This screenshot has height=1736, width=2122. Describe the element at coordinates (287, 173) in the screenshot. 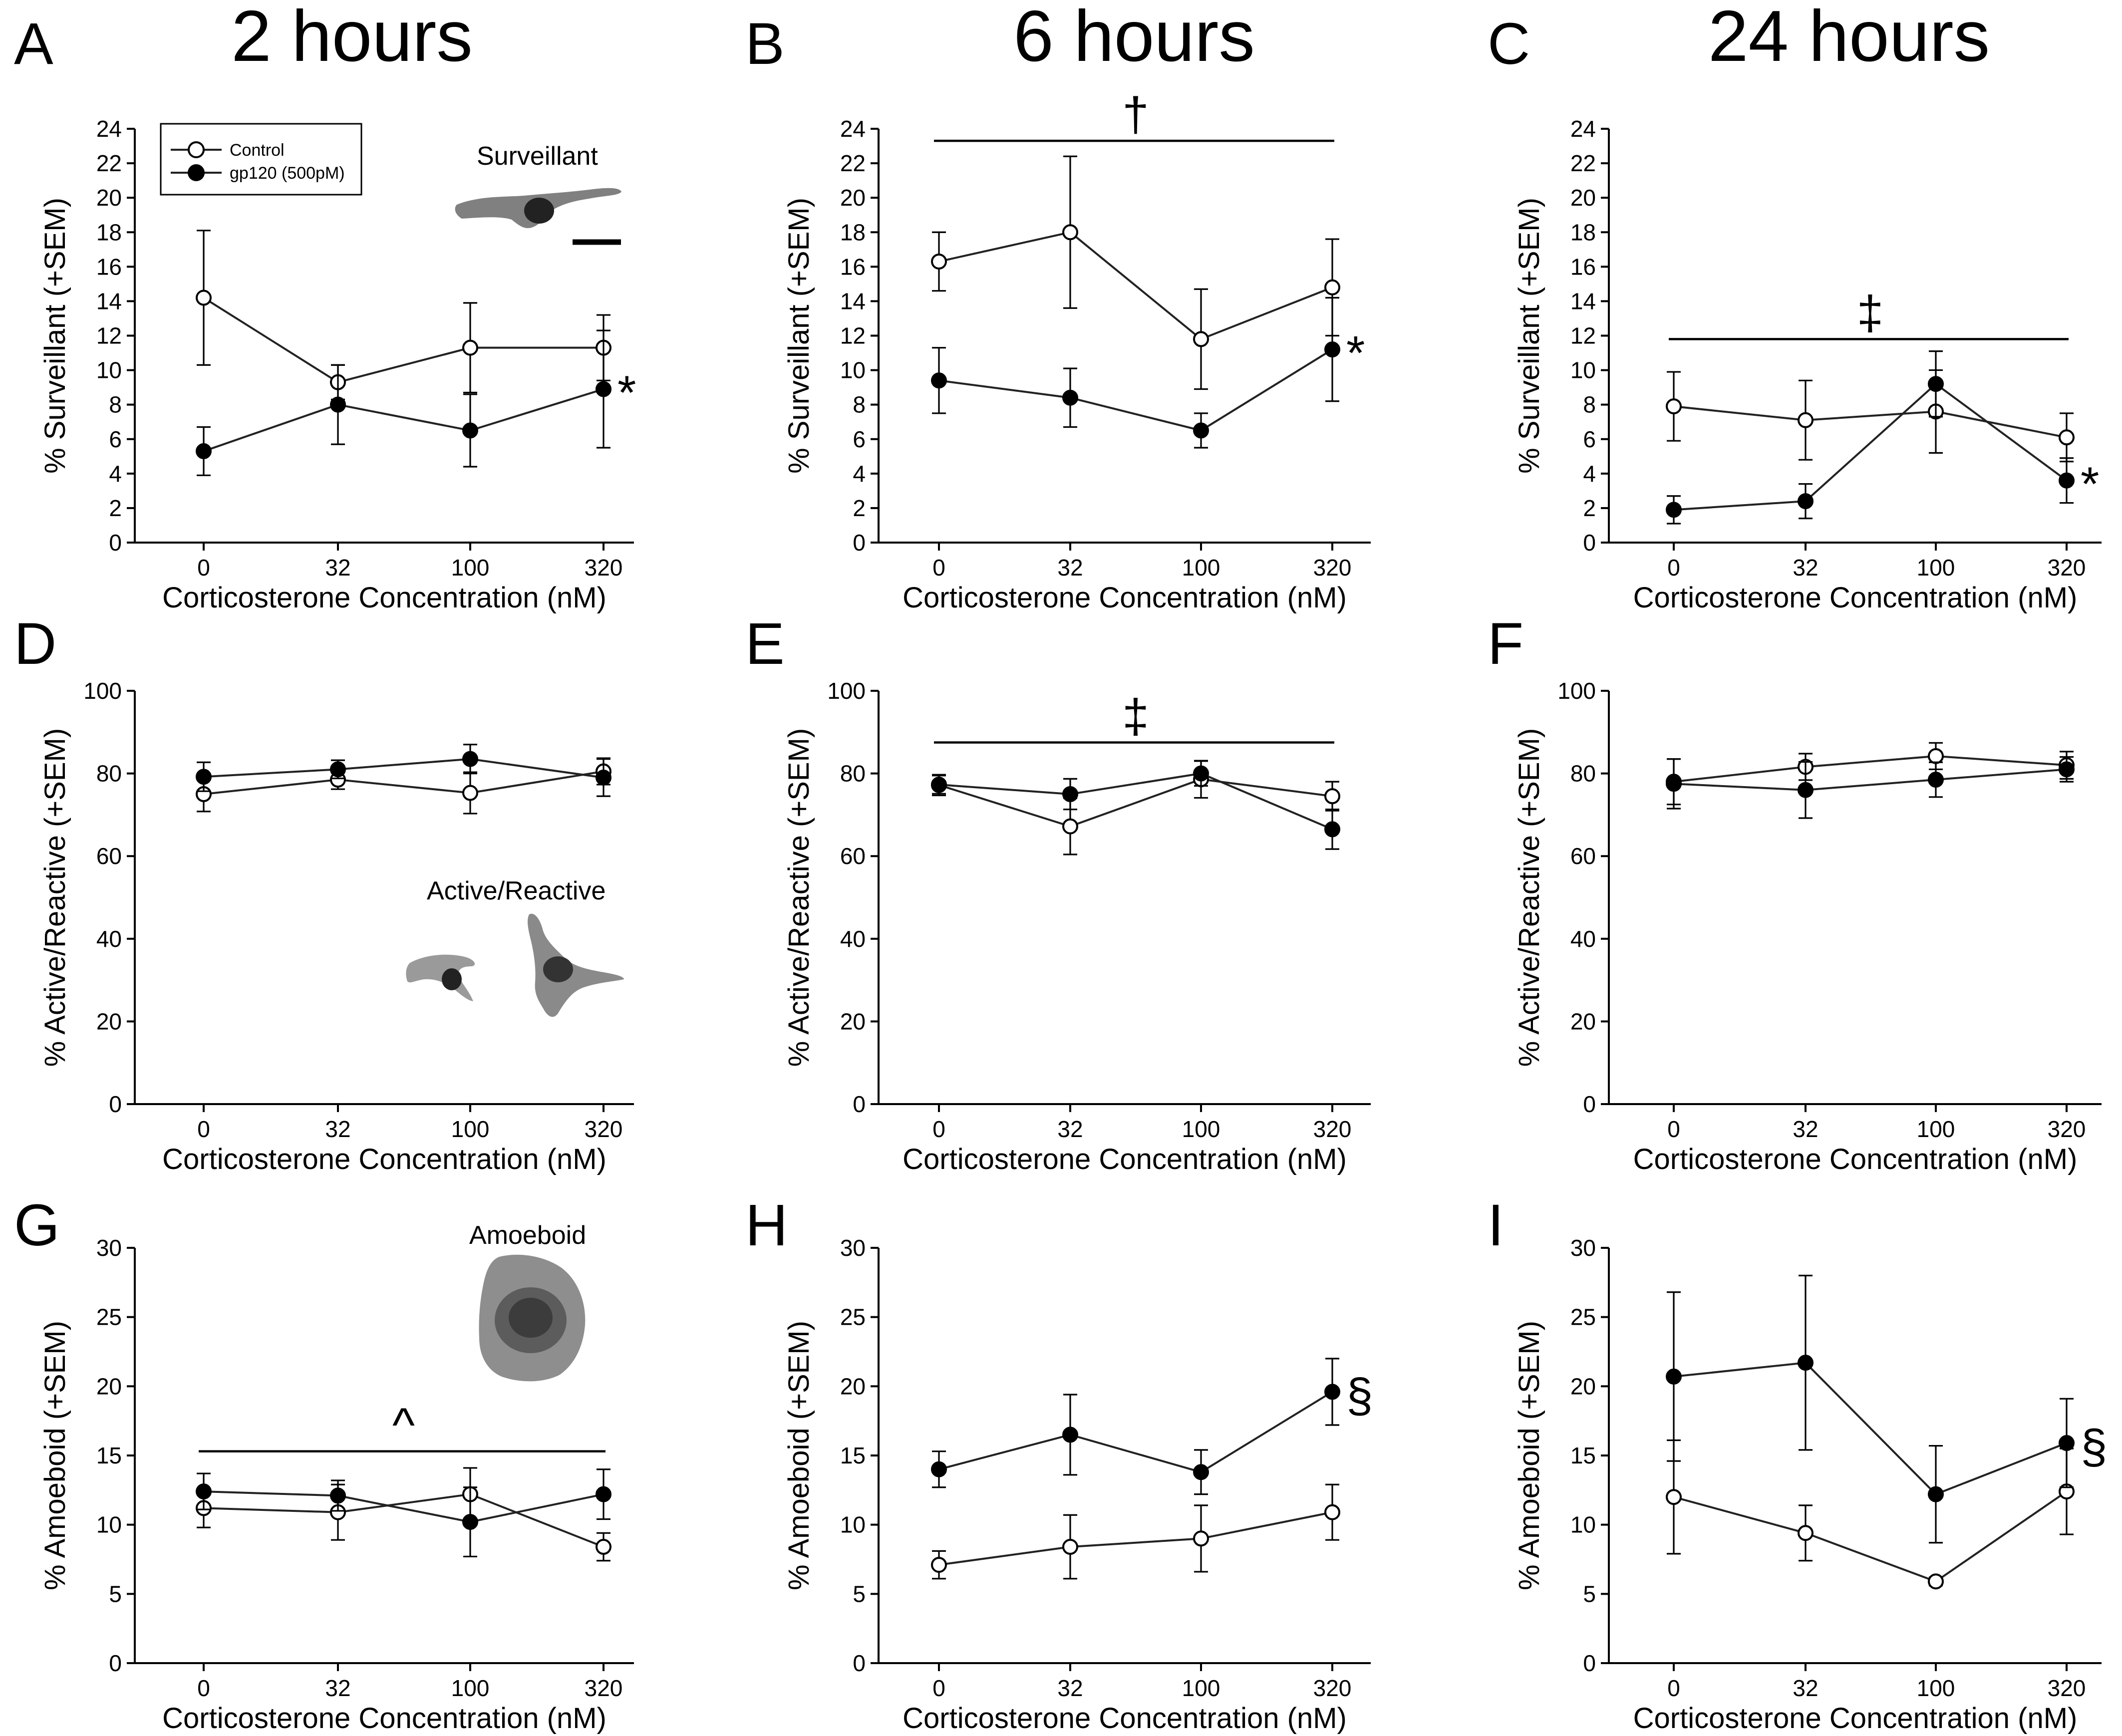

I see `legend-gp120-label: gp120 (500pM)` at that location.